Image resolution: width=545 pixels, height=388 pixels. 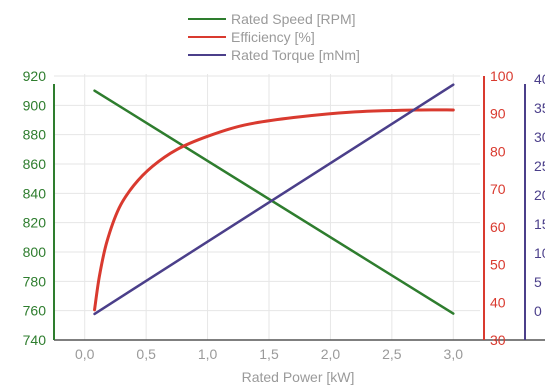 I want to click on tick-label-efficiency: 70, so click(x=498, y=189).